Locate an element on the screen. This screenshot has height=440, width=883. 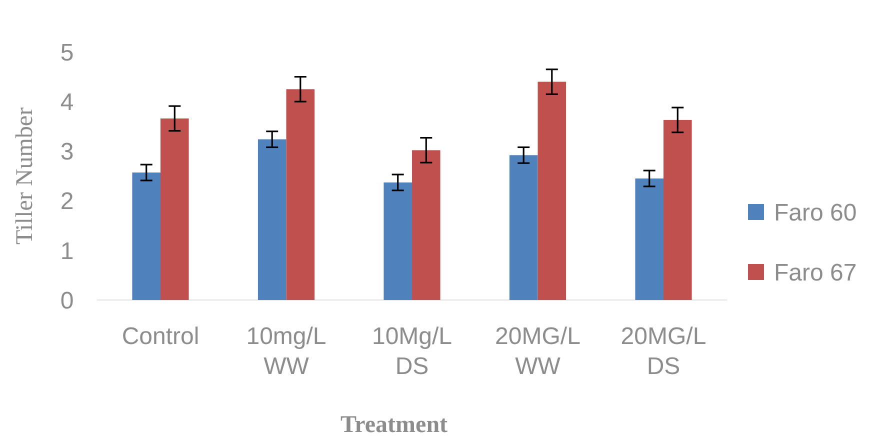
y-tick-label: 2 is located at coordinates (67, 202).